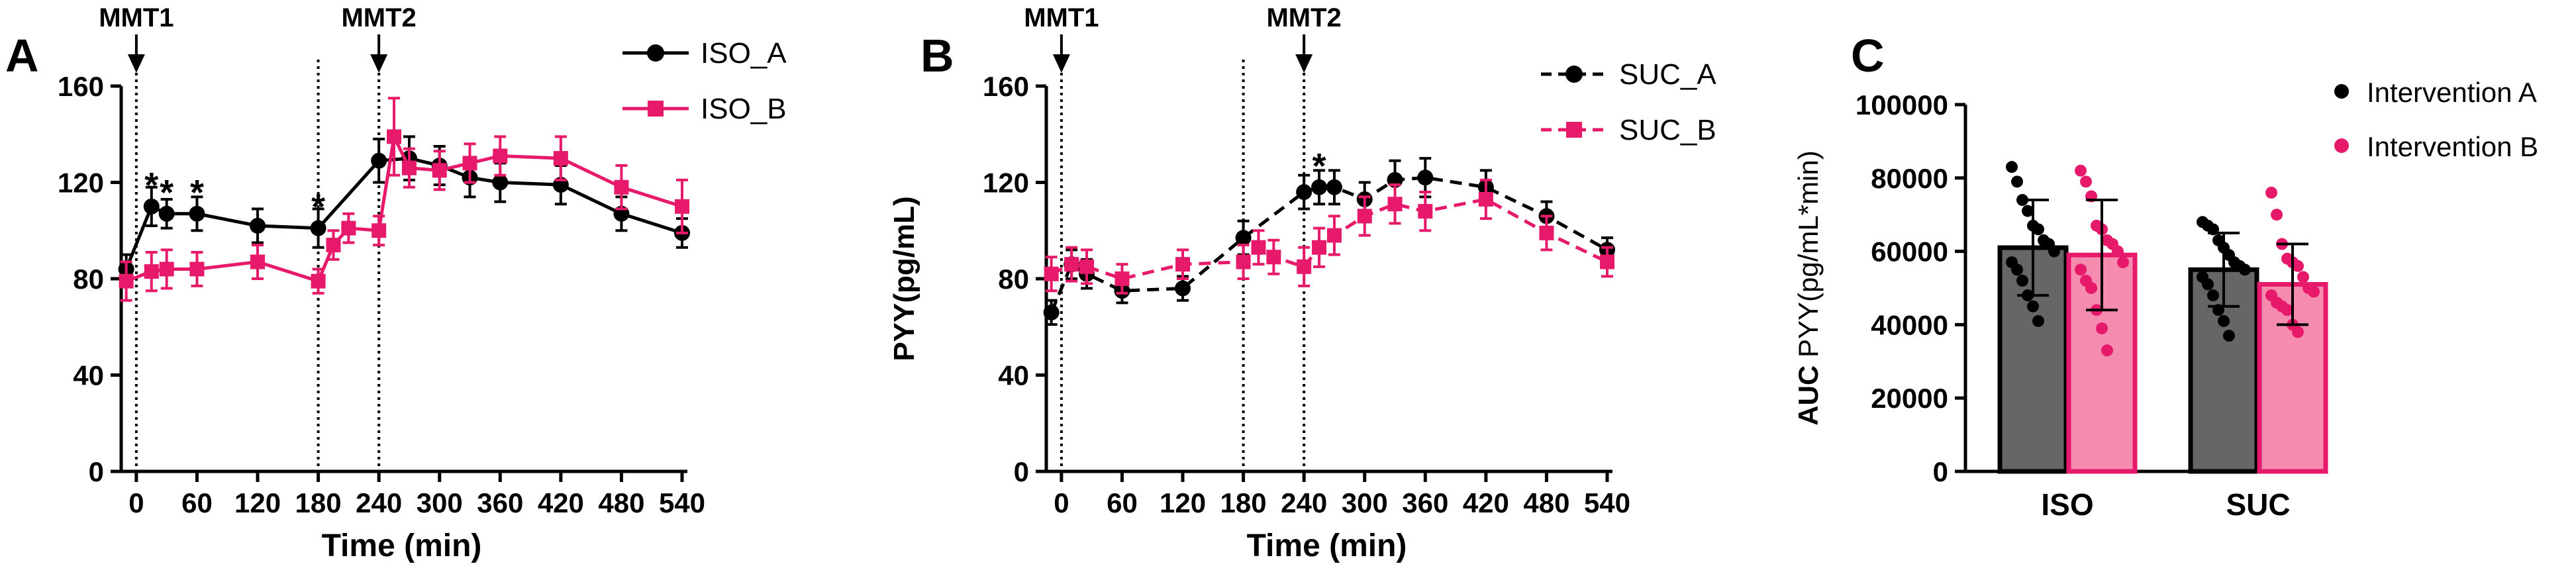 The width and height of the screenshot is (2576, 578). Describe the element at coordinates (88, 375) in the screenshot. I see `y-tick-label: 40` at that location.